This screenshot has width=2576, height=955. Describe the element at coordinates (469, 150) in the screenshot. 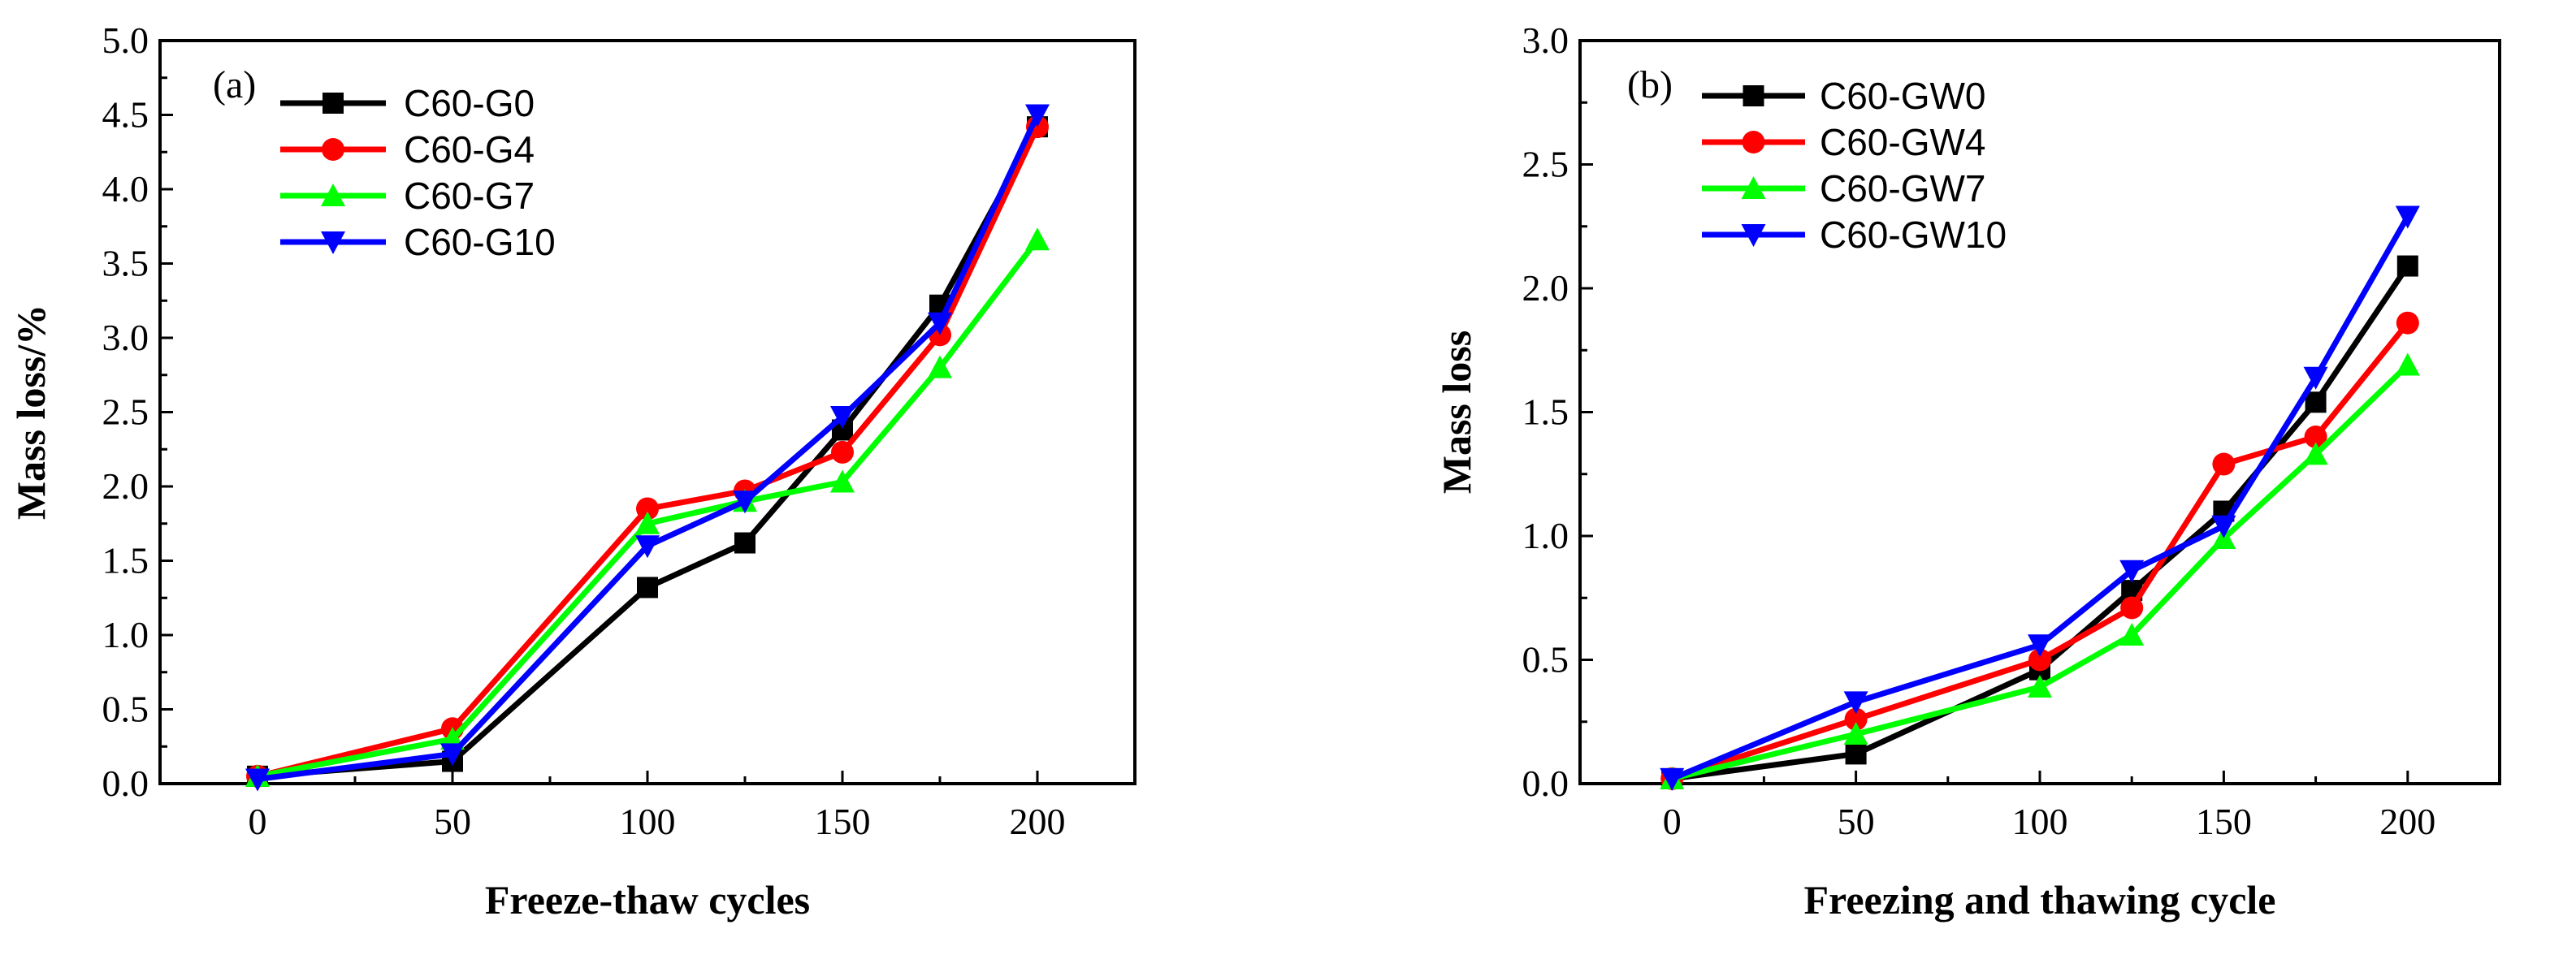

I see `legend-label: C60-G4` at that location.